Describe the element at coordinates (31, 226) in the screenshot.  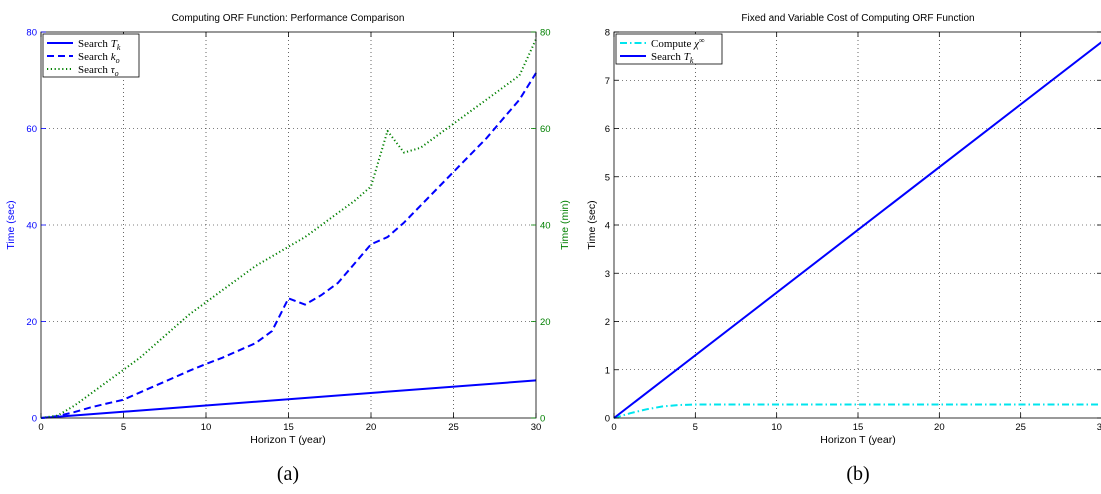
I see `a-y-tick-label: 40` at that location.